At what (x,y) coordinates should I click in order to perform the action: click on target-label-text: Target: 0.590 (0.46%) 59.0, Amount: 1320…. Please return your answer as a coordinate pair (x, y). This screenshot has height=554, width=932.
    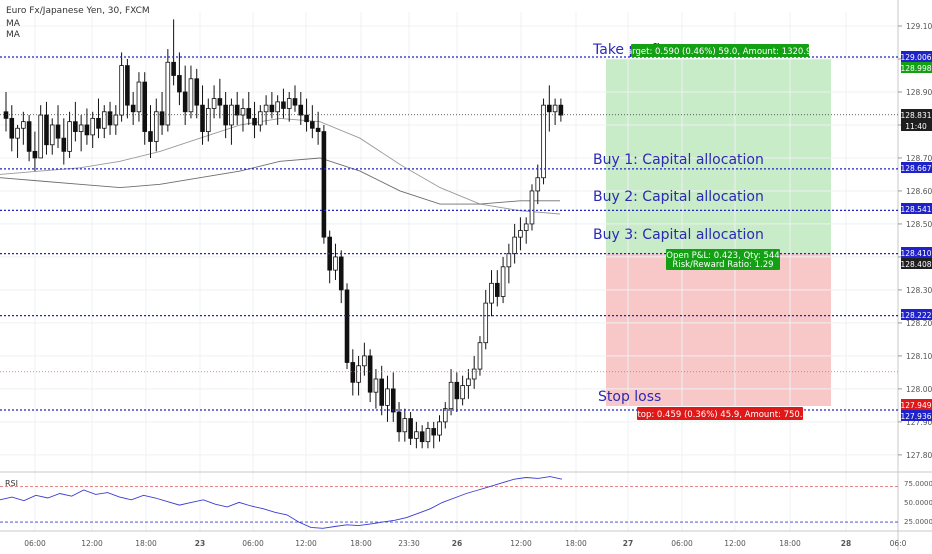
    Looking at the image, I should click on (719, 52).